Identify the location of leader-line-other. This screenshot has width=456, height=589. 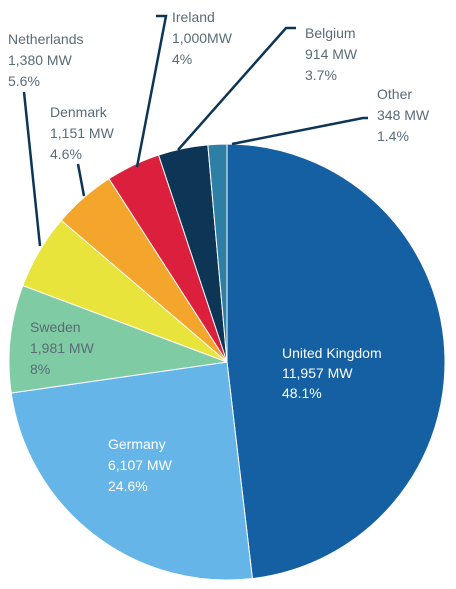
(299, 131).